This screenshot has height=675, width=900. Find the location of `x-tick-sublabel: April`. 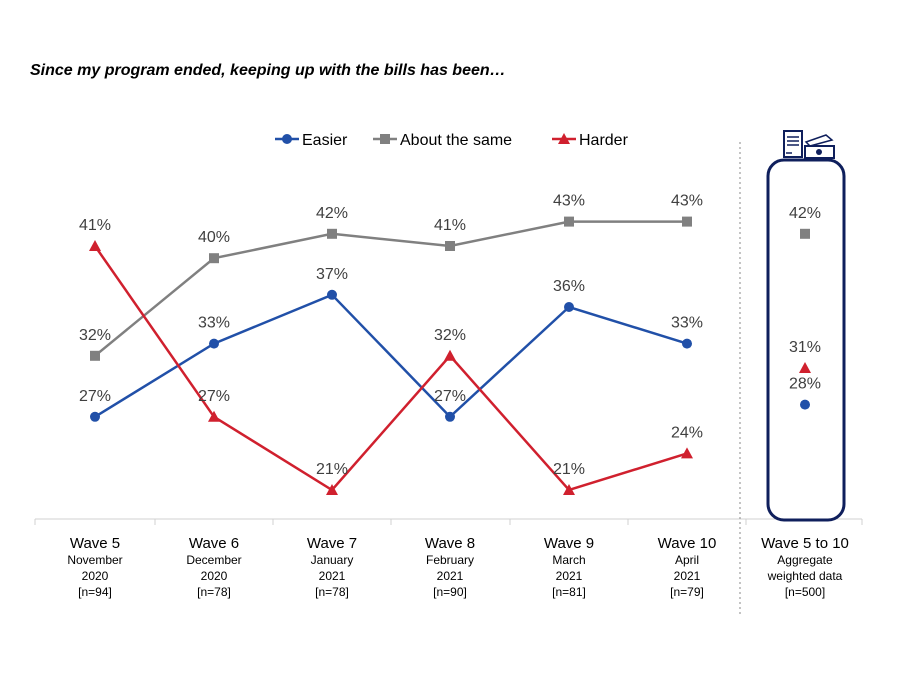

x-tick-sublabel: April is located at coordinates (687, 560).